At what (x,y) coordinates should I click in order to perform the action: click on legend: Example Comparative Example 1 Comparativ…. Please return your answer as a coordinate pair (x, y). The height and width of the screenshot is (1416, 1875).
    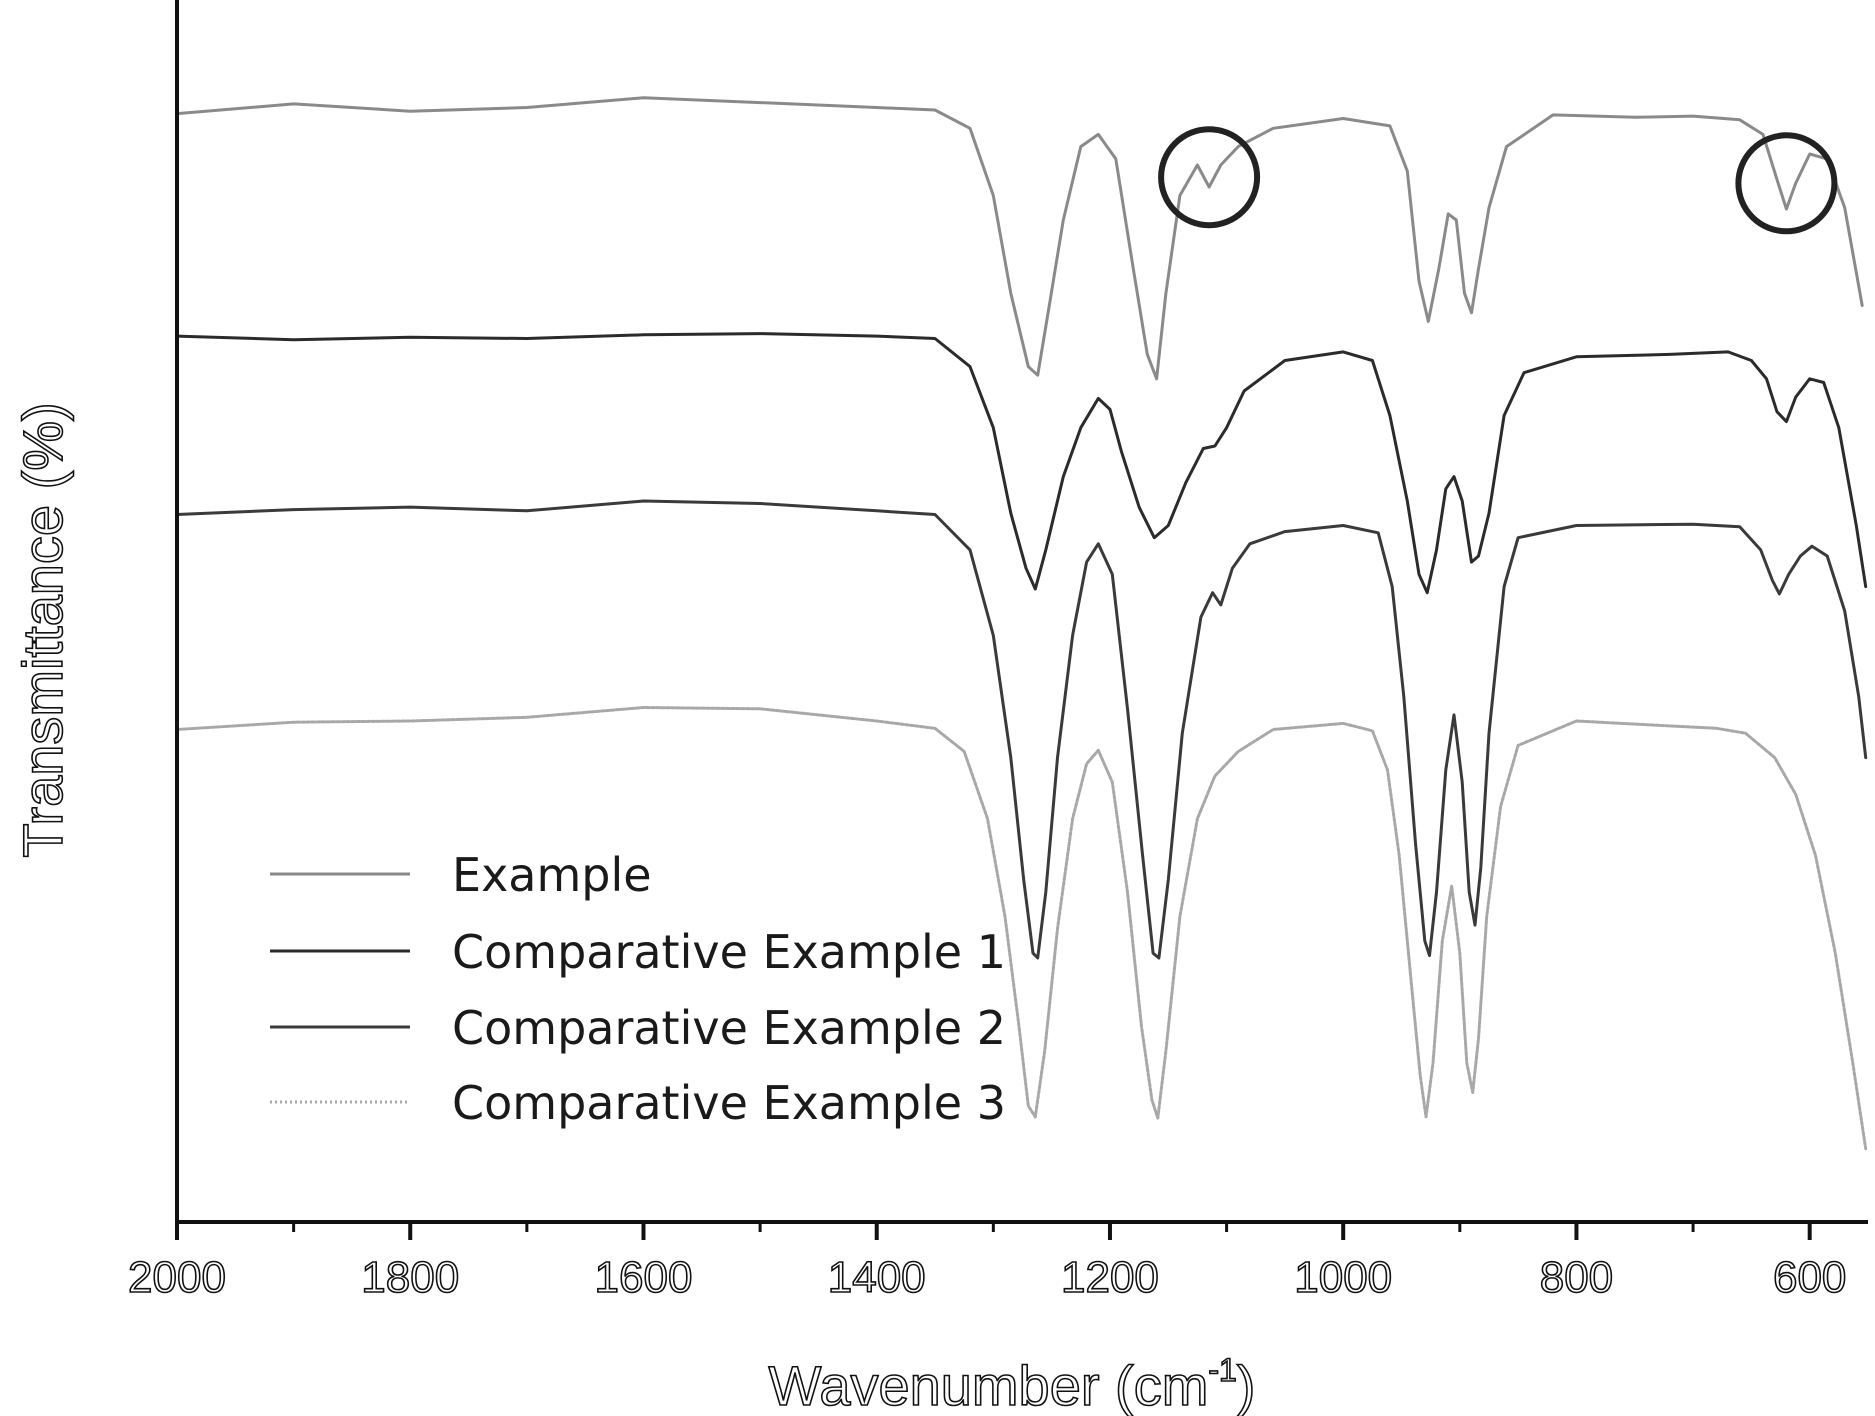
    Looking at the image, I should click on (638, 989).